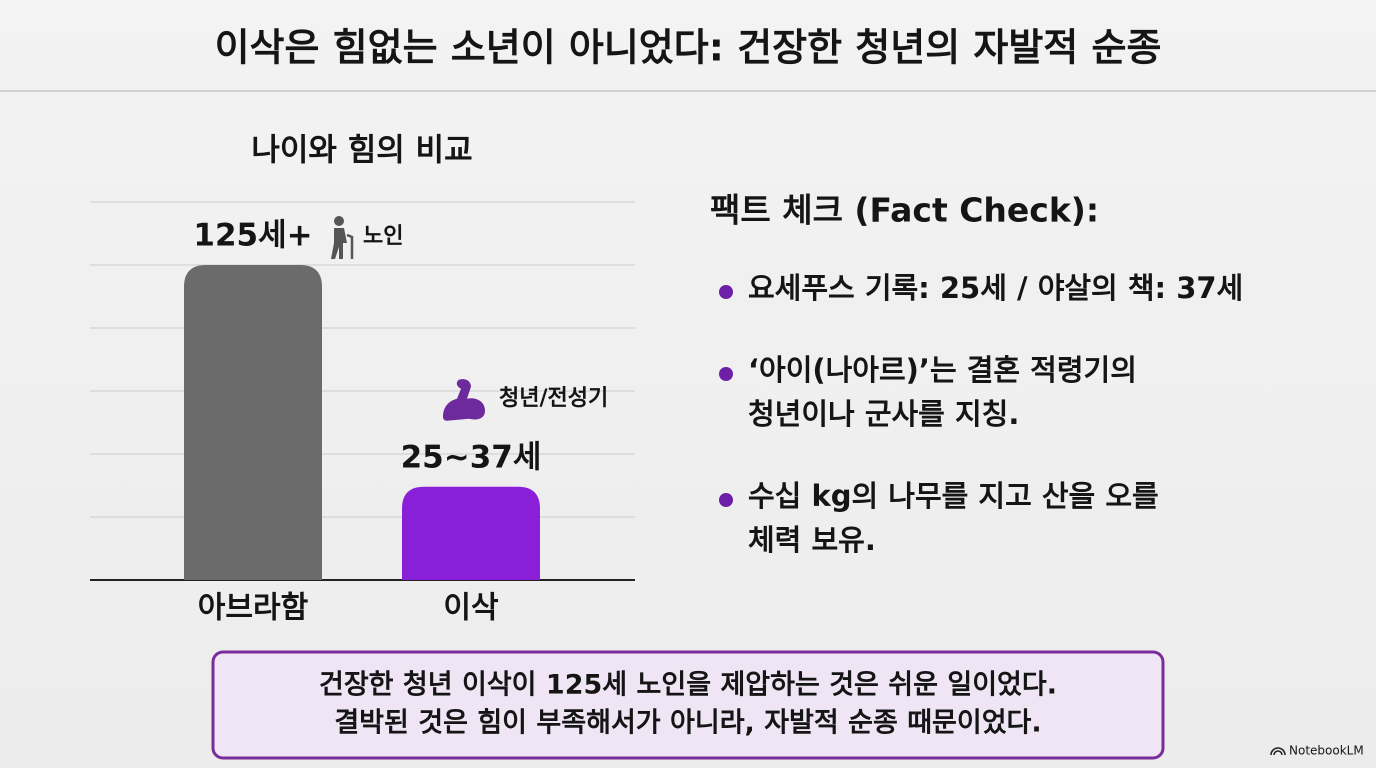 This screenshot has height=768, width=1376. I want to click on muscle-icon, so click(464, 400).